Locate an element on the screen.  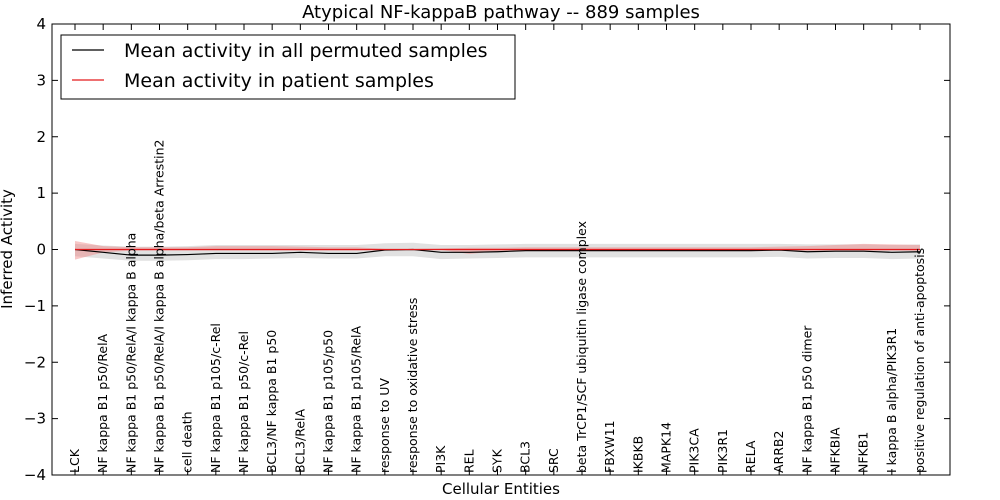
x-tick-label: BCL3/NF kappa B1 p50 is located at coordinates (271, 401).